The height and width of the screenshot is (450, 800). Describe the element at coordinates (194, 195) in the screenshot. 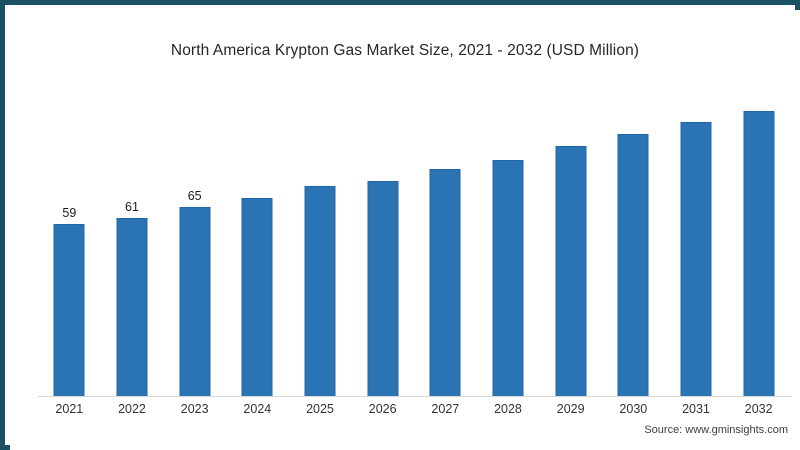

I see `bar-value-label-2023: 65` at that location.